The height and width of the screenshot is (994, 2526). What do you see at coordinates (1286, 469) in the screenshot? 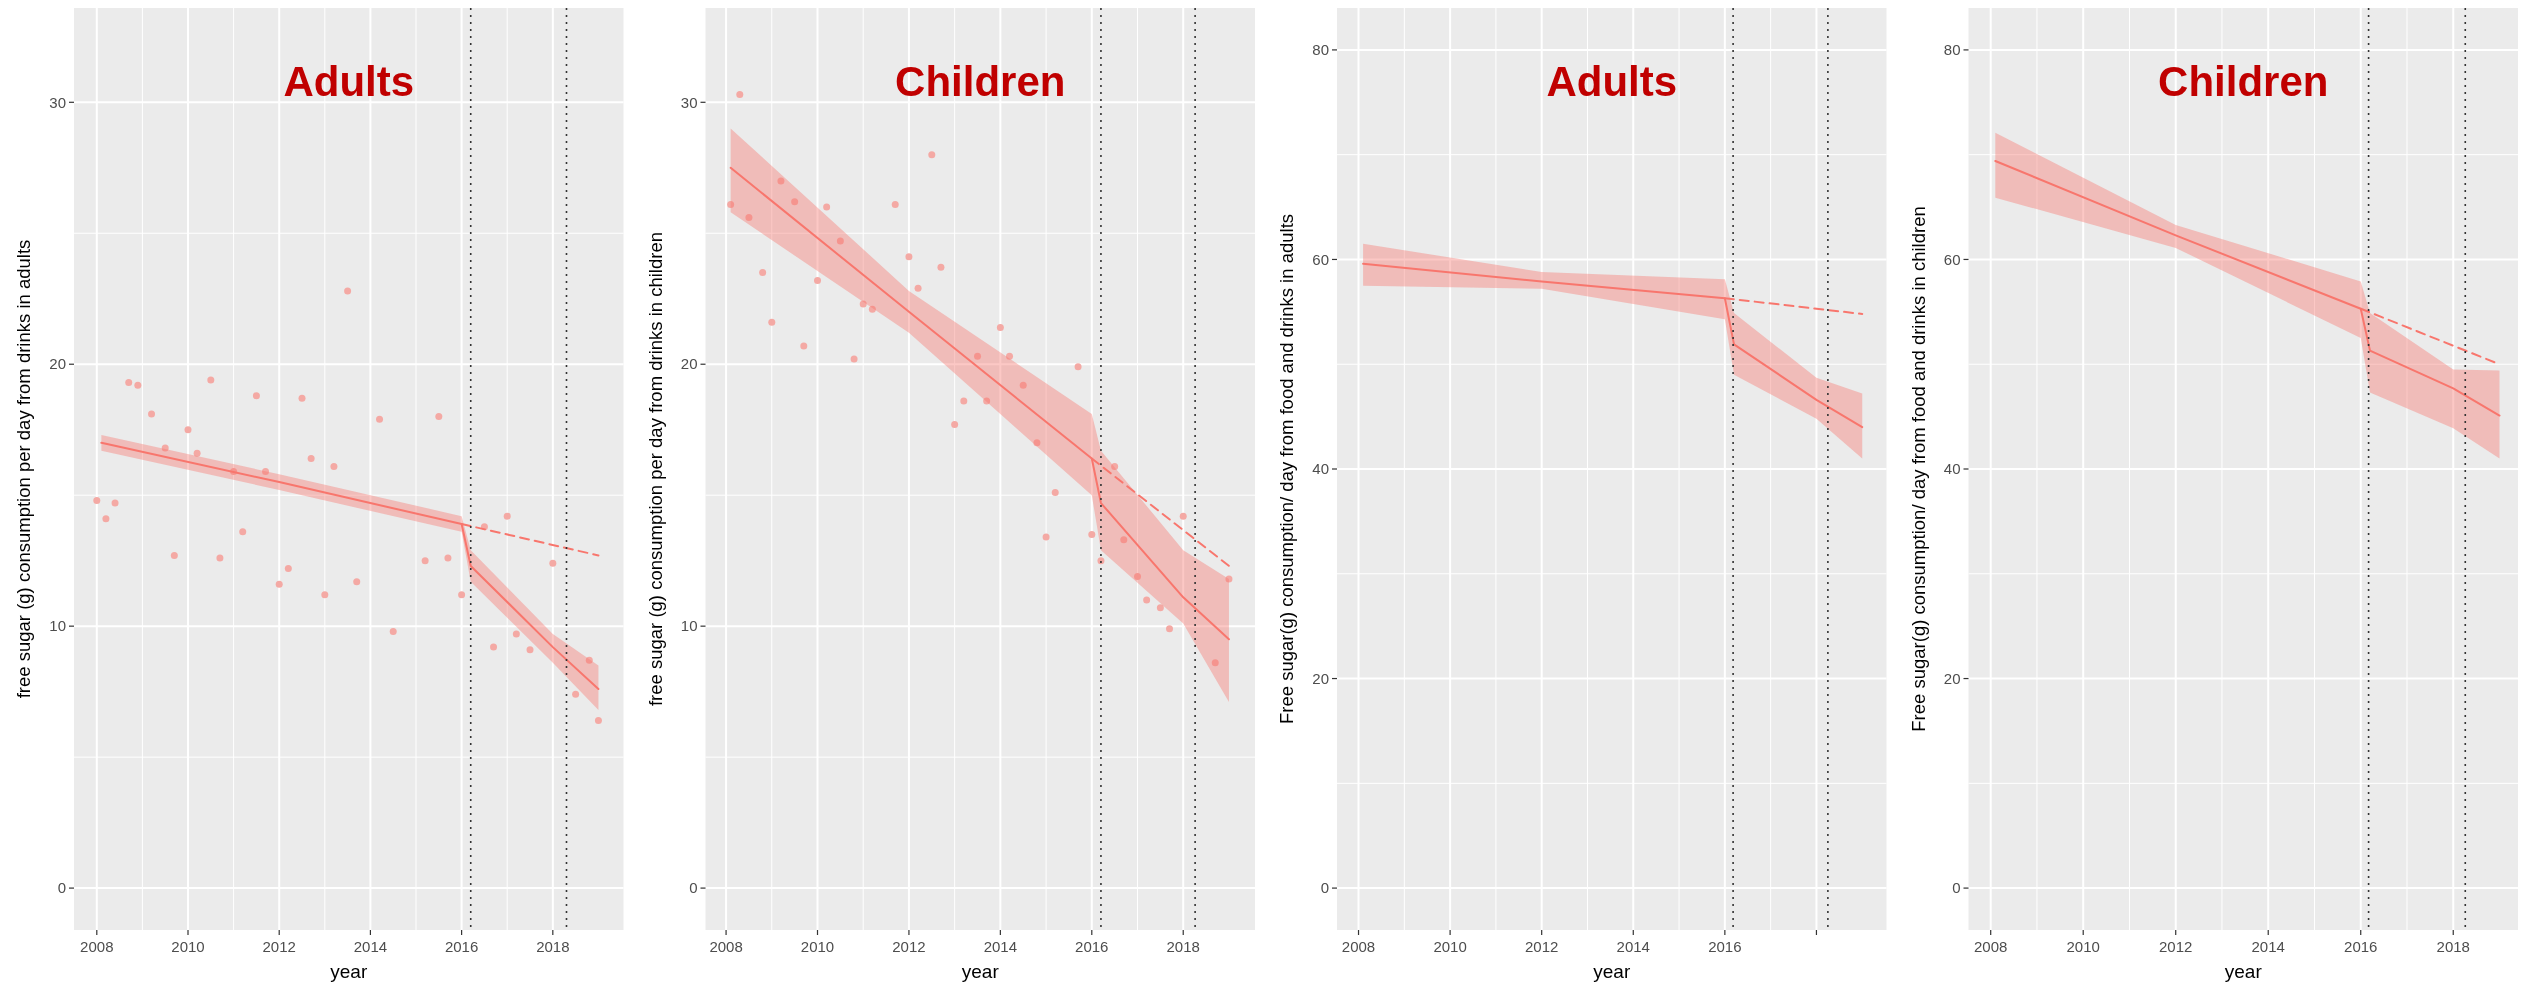
I see `y-axis-title: Free sugar(g) consumption/ day from food and drinks in adults` at bounding box center [1286, 469].